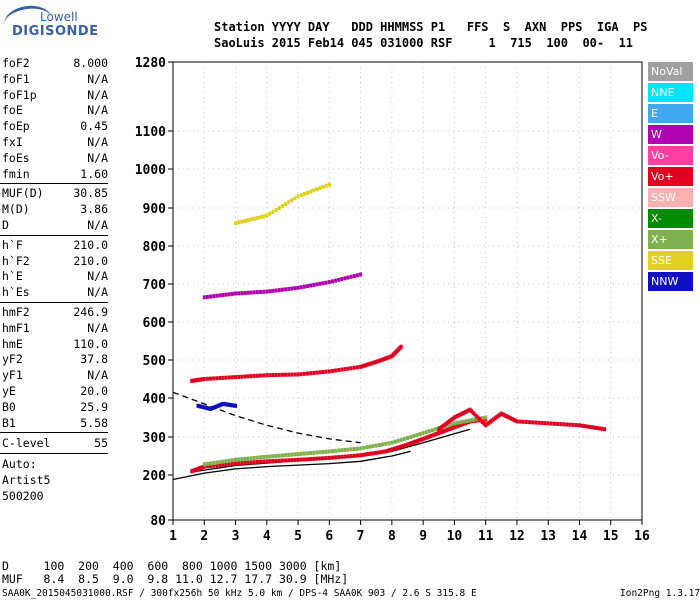 This screenshot has height=600, width=700. Describe the element at coordinates (90, 193) in the screenshot. I see `param-value: 30.85` at that location.